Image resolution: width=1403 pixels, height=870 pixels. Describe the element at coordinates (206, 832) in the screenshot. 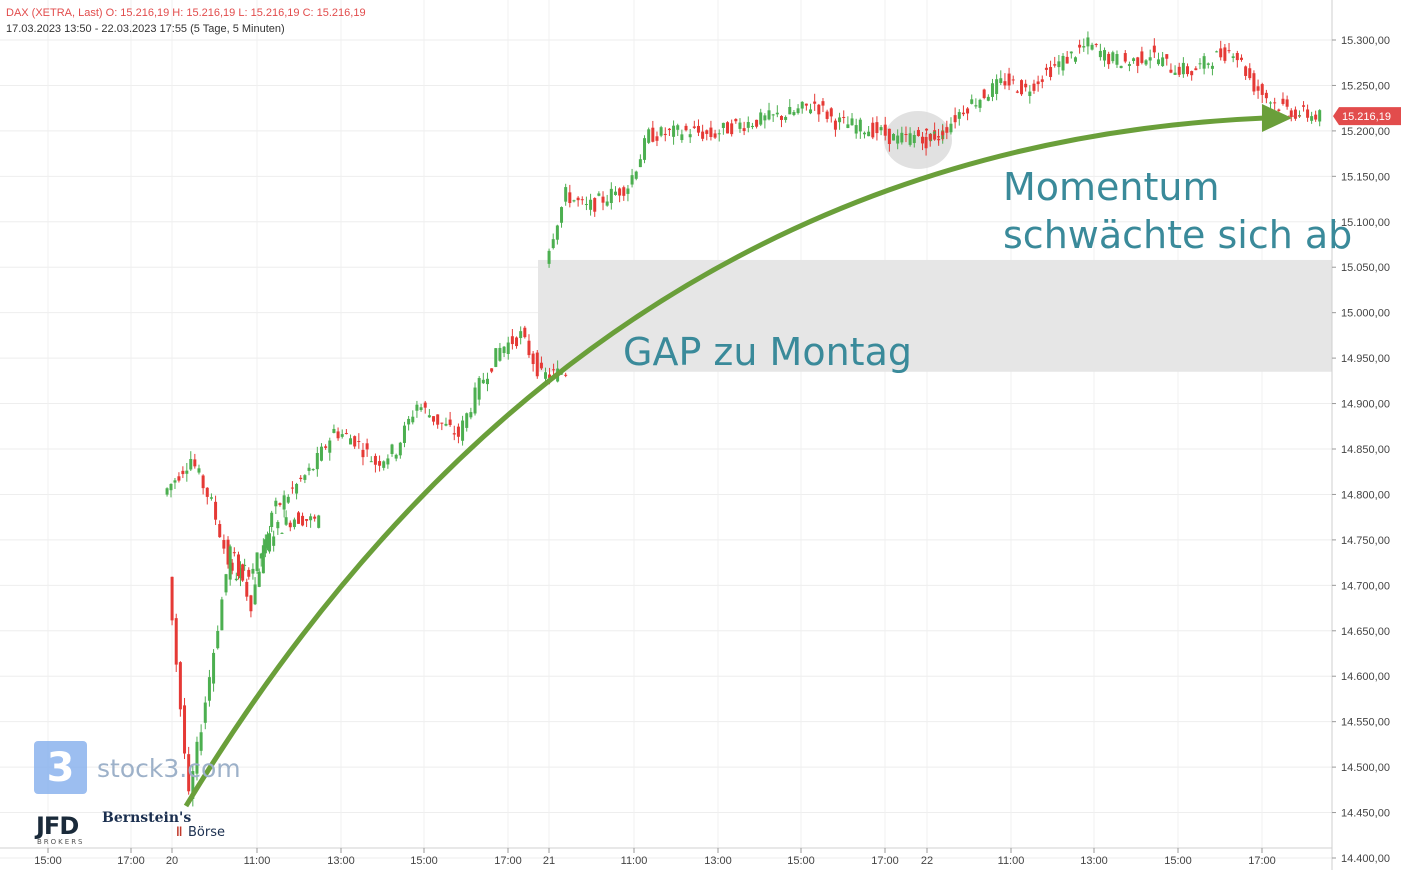

I see `boerse-logo: Börse` at that location.